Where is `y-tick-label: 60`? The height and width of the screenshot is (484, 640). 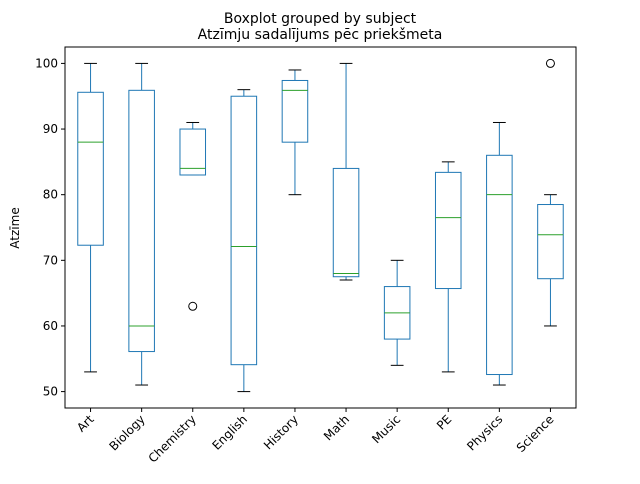 y-tick-label: 60 is located at coordinates (50, 326).